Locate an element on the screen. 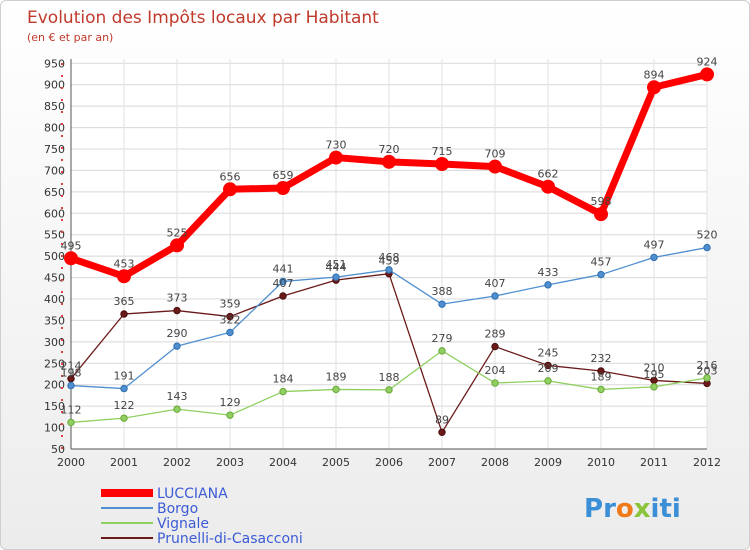 The image size is (750, 550). data-label: 520 is located at coordinates (707, 235).